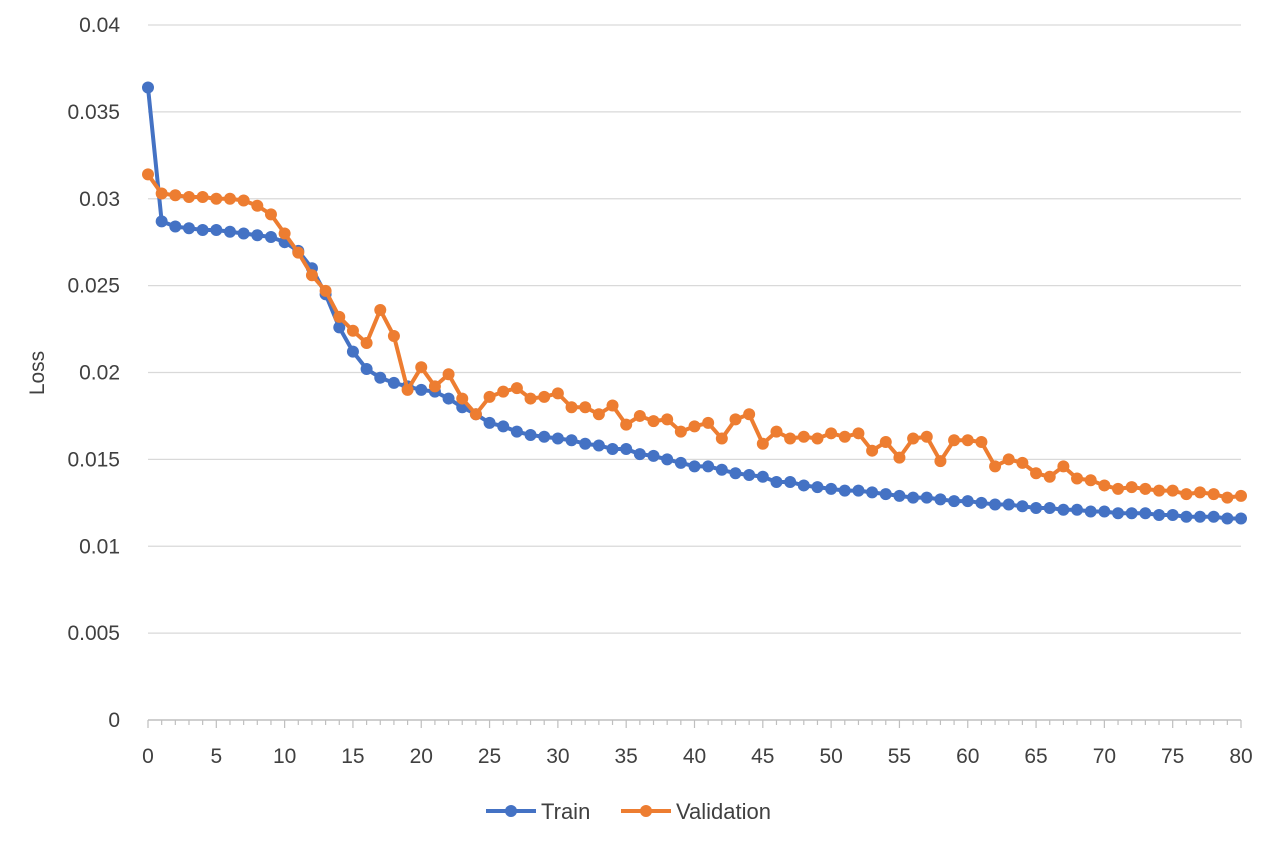 The width and height of the screenshot is (1280, 842). What do you see at coordinates (694, 723) in the screenshot?
I see `x-axis` at bounding box center [694, 723].